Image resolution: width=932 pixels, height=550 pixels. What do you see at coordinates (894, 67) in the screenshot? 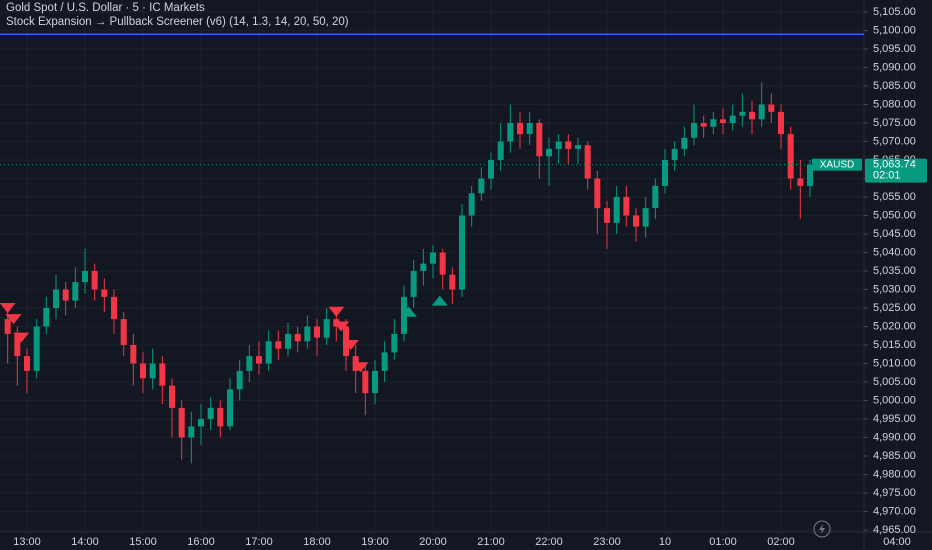
I see `y-tick-label: 5,090.00` at bounding box center [894, 67].